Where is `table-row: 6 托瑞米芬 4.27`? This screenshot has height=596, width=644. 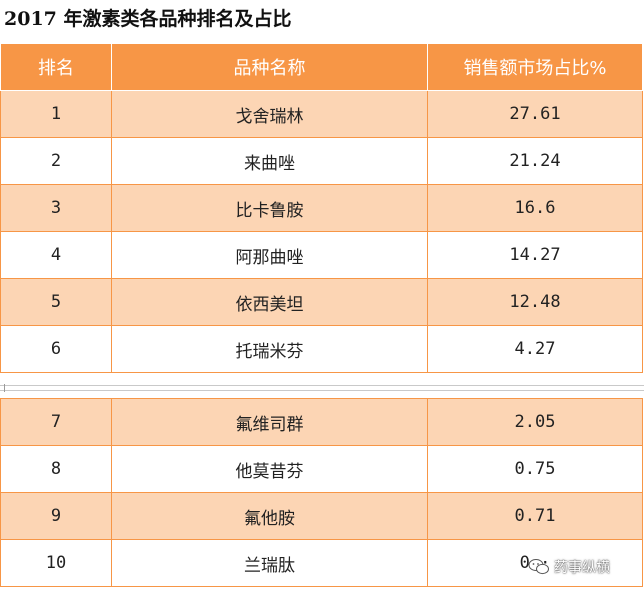
table-row: 6 托瑞米芬 4.27 is located at coordinates (321, 349).